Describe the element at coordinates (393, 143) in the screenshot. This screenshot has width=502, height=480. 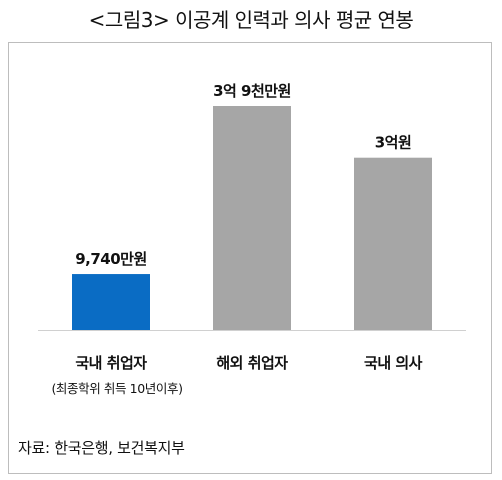
I see `bar-value-label: 3억원` at that location.